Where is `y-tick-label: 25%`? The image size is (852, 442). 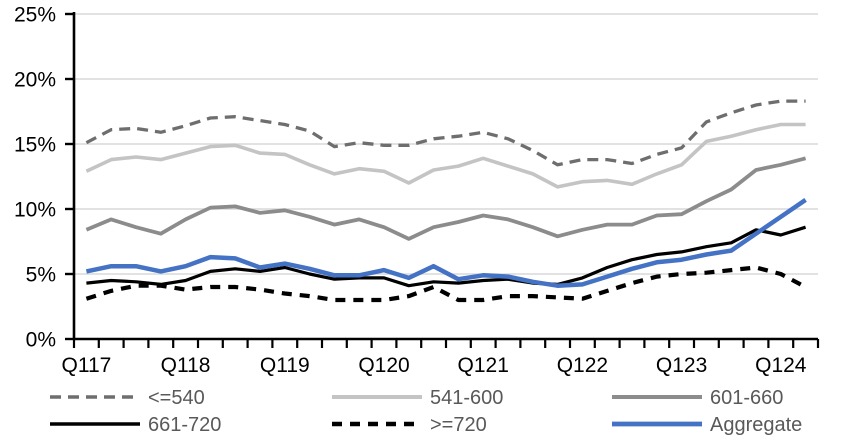 y-tick-label: 25% is located at coordinates (35, 15).